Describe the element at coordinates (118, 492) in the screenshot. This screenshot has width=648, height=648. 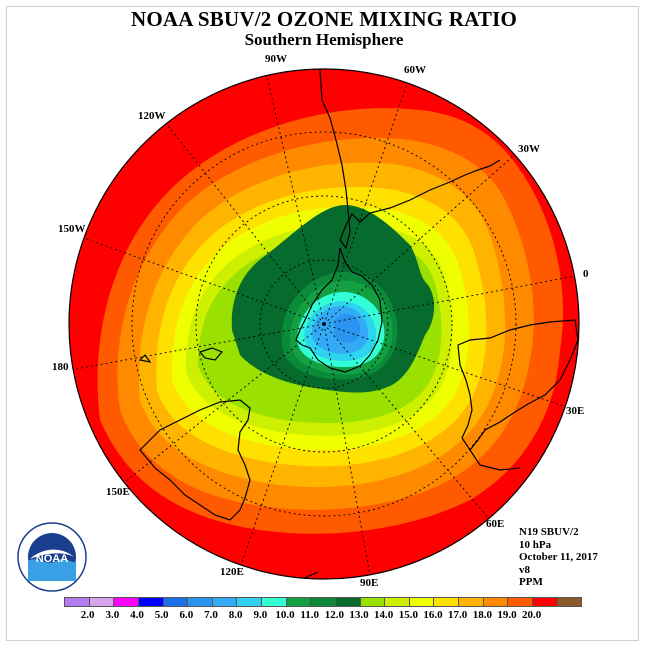
I see `lon-150e: 150E` at that location.